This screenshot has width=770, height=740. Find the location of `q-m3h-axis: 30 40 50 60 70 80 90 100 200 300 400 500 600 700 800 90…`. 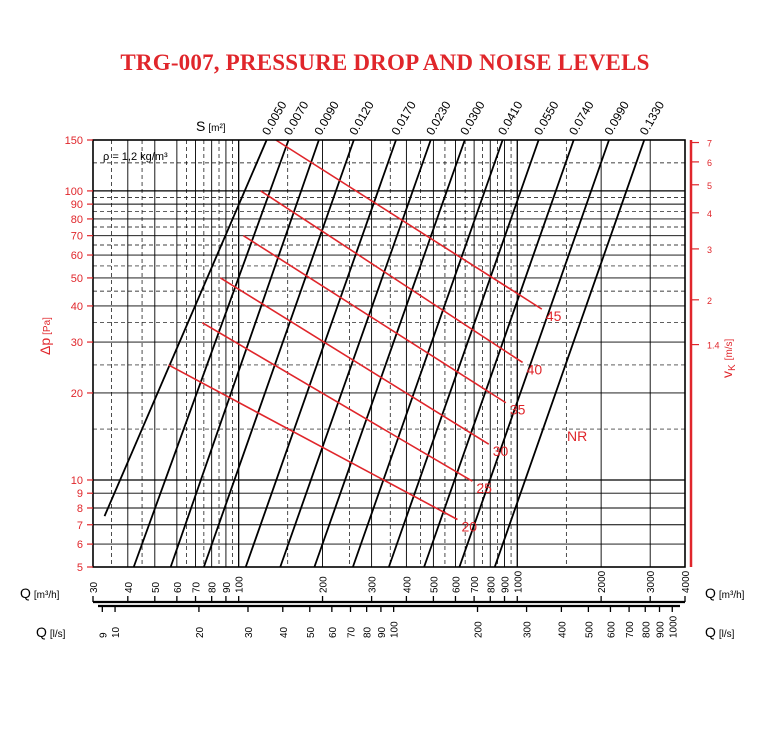

q-m3h-axis: 30 40 50 60 70 80 90 100 200 300 400 500 600 700 800 90… is located at coordinates (390, 587).